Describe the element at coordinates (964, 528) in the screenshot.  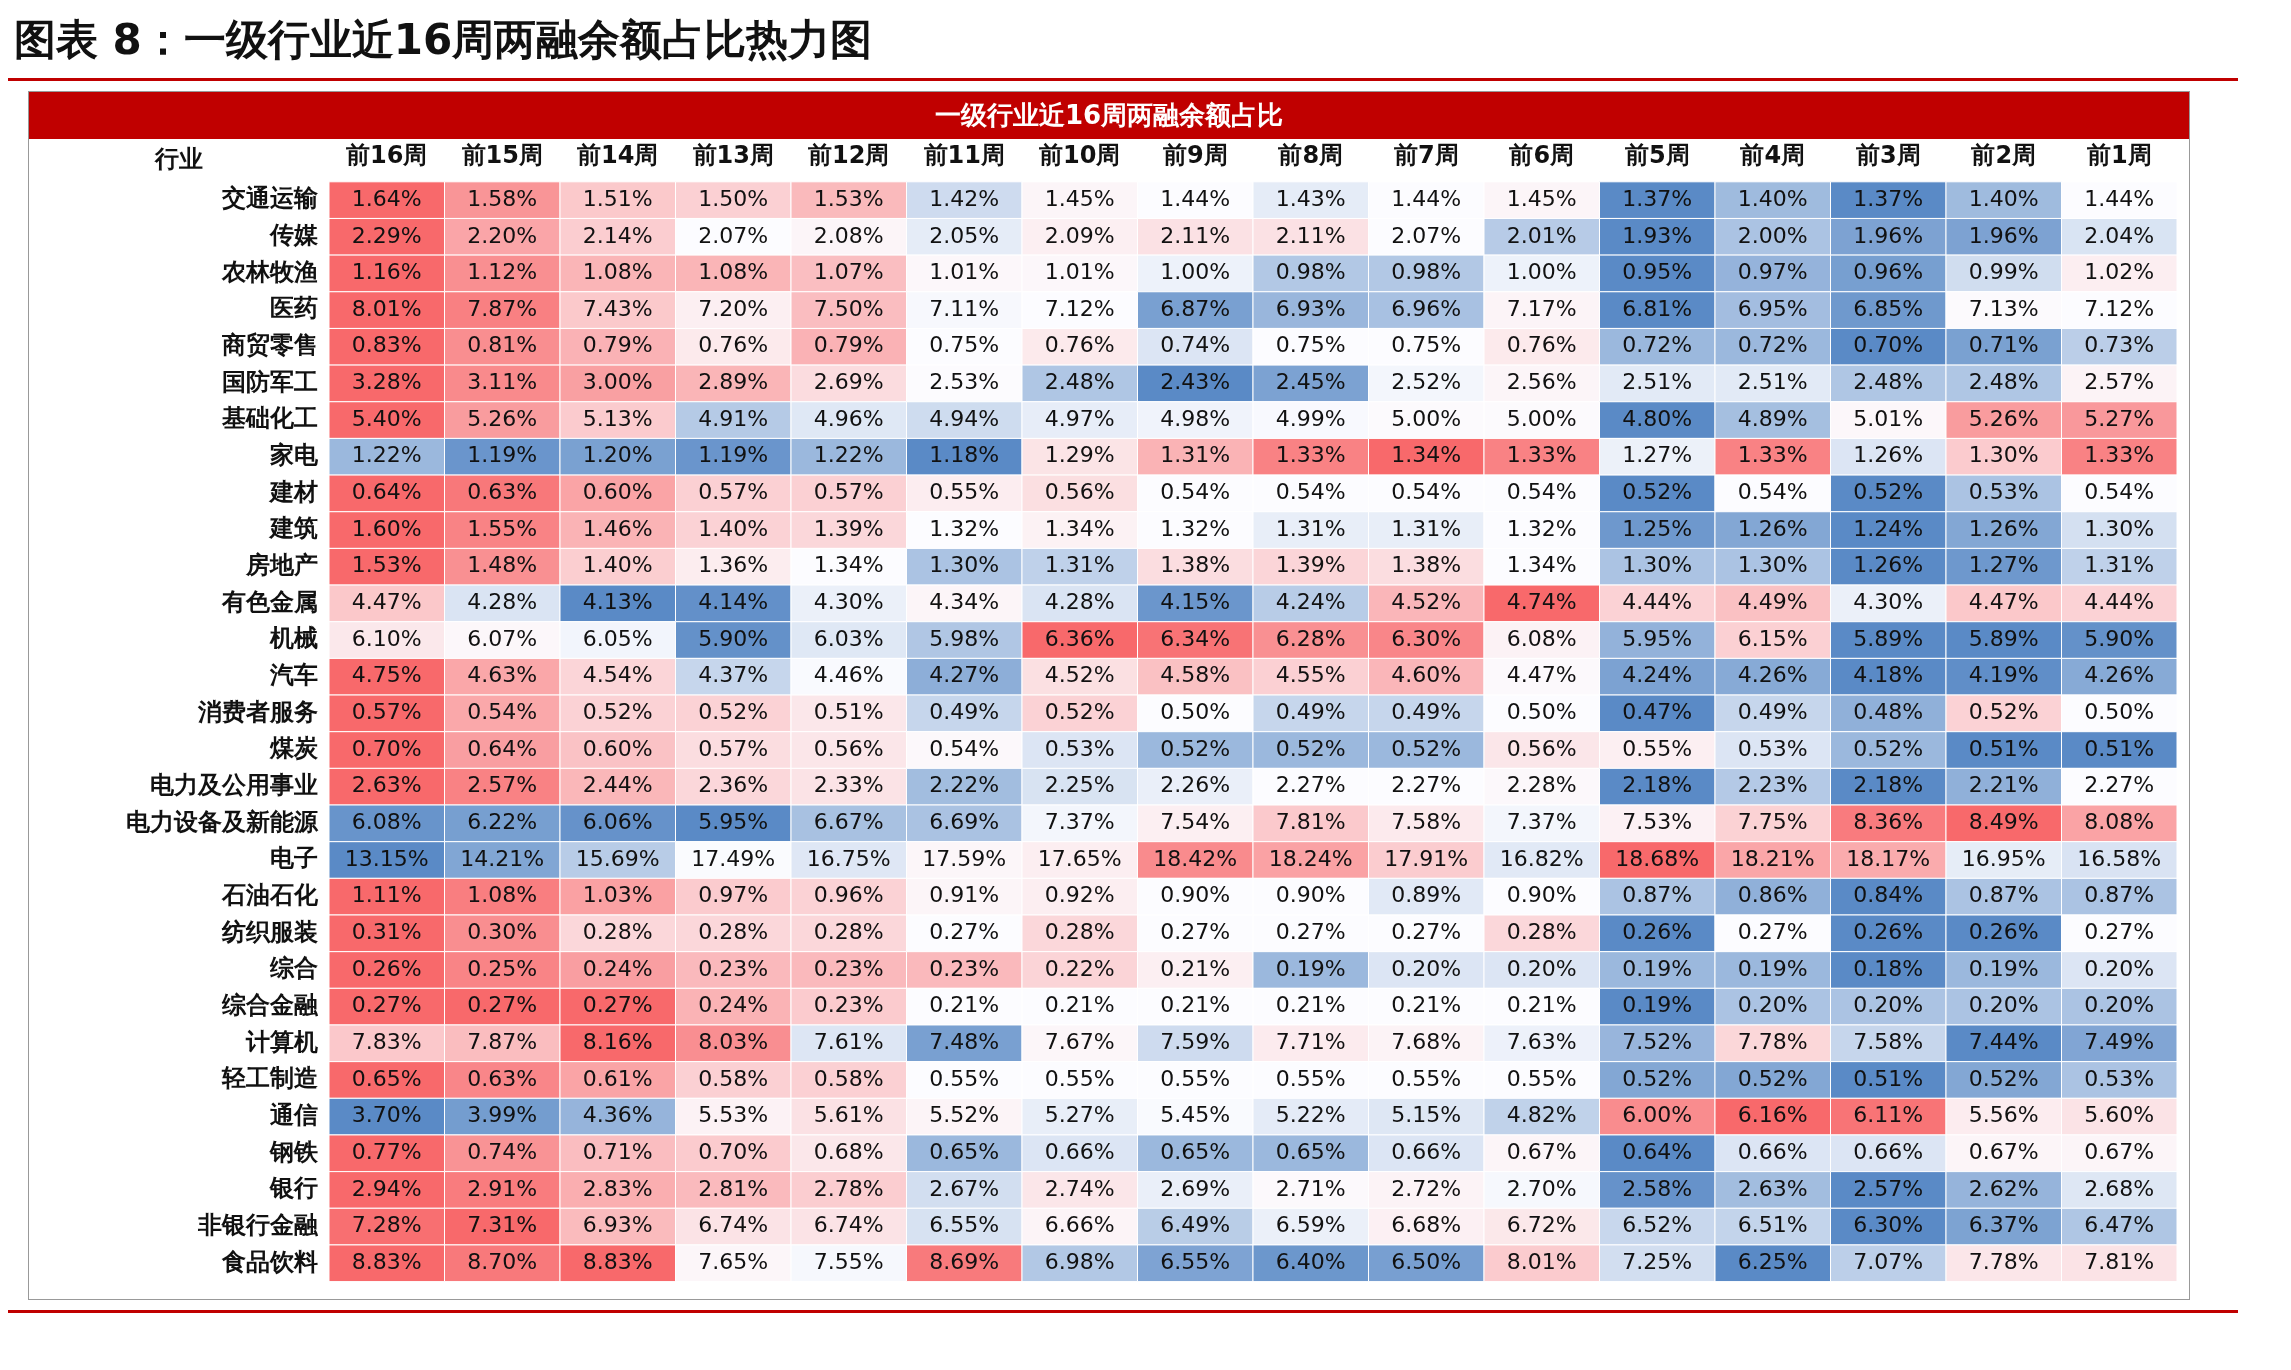
I see `data-label: 1.32%` at that location.